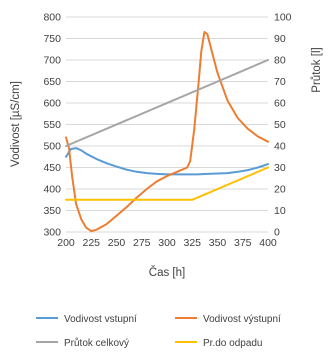  I want to click on right-y-axis-title: Průtok [l], so click(317, 69).